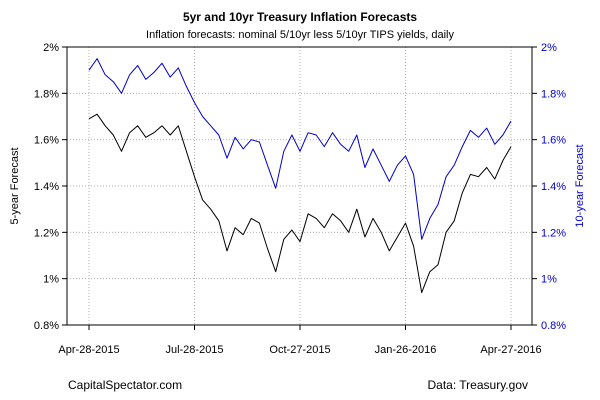 Image resolution: width=600 pixels, height=400 pixels. What do you see at coordinates (553, 326) in the screenshot?
I see `right-tick-label: 0.8%` at bounding box center [553, 326].